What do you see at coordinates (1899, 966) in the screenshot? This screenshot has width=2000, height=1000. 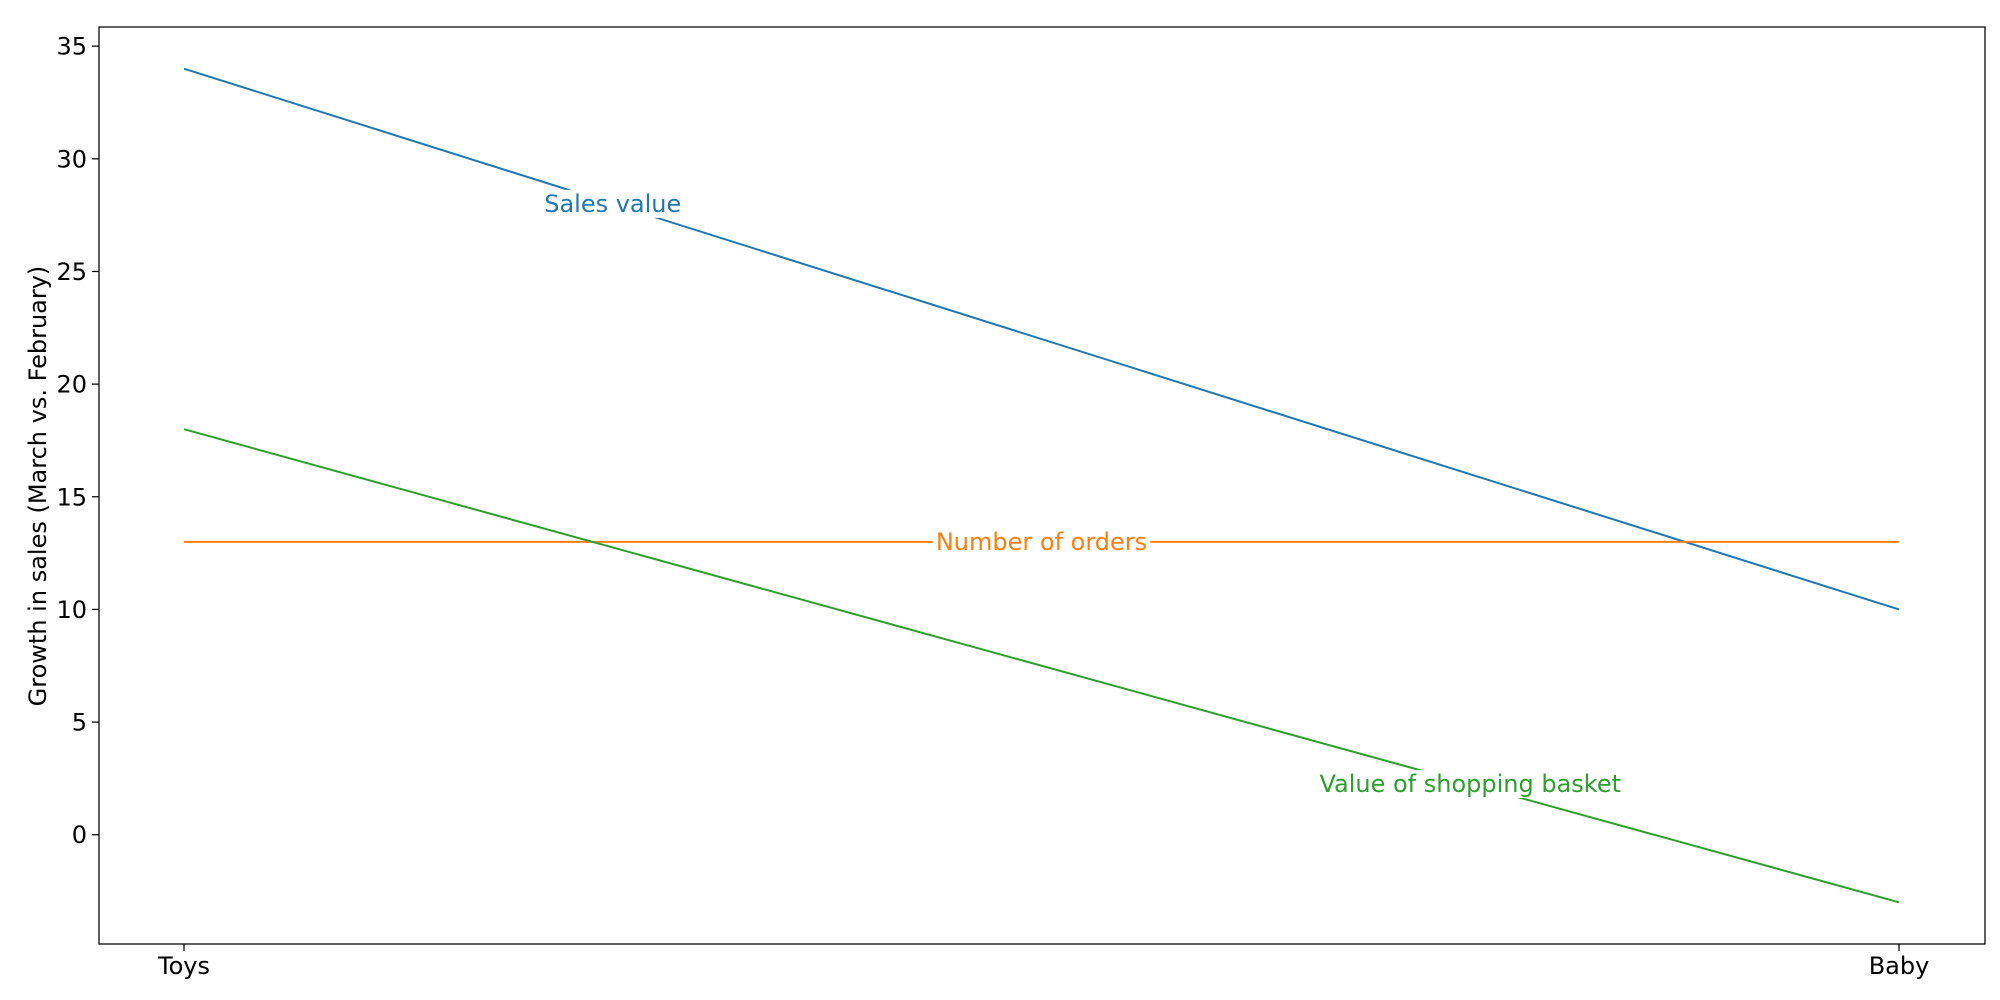 I see `x-tick-label-baby: Baby` at bounding box center [1899, 966].